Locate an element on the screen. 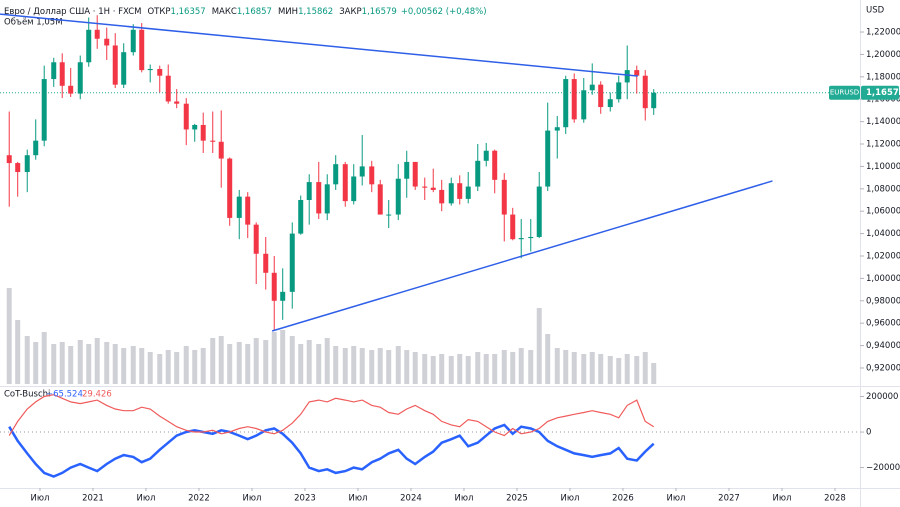 The width and height of the screenshot is (900, 507). indicator-line is located at coordinates (331, 415).